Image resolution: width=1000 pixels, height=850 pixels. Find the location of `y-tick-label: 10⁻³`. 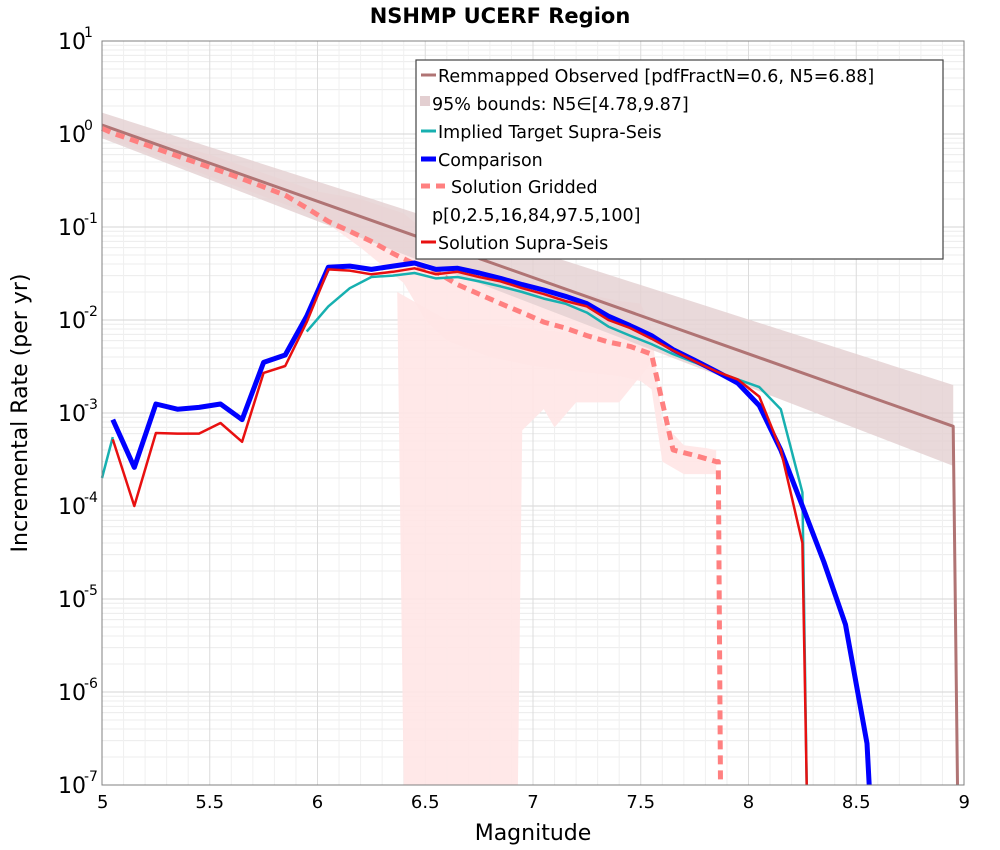

y-tick-label: 10⁻³ is located at coordinates (78, 412).